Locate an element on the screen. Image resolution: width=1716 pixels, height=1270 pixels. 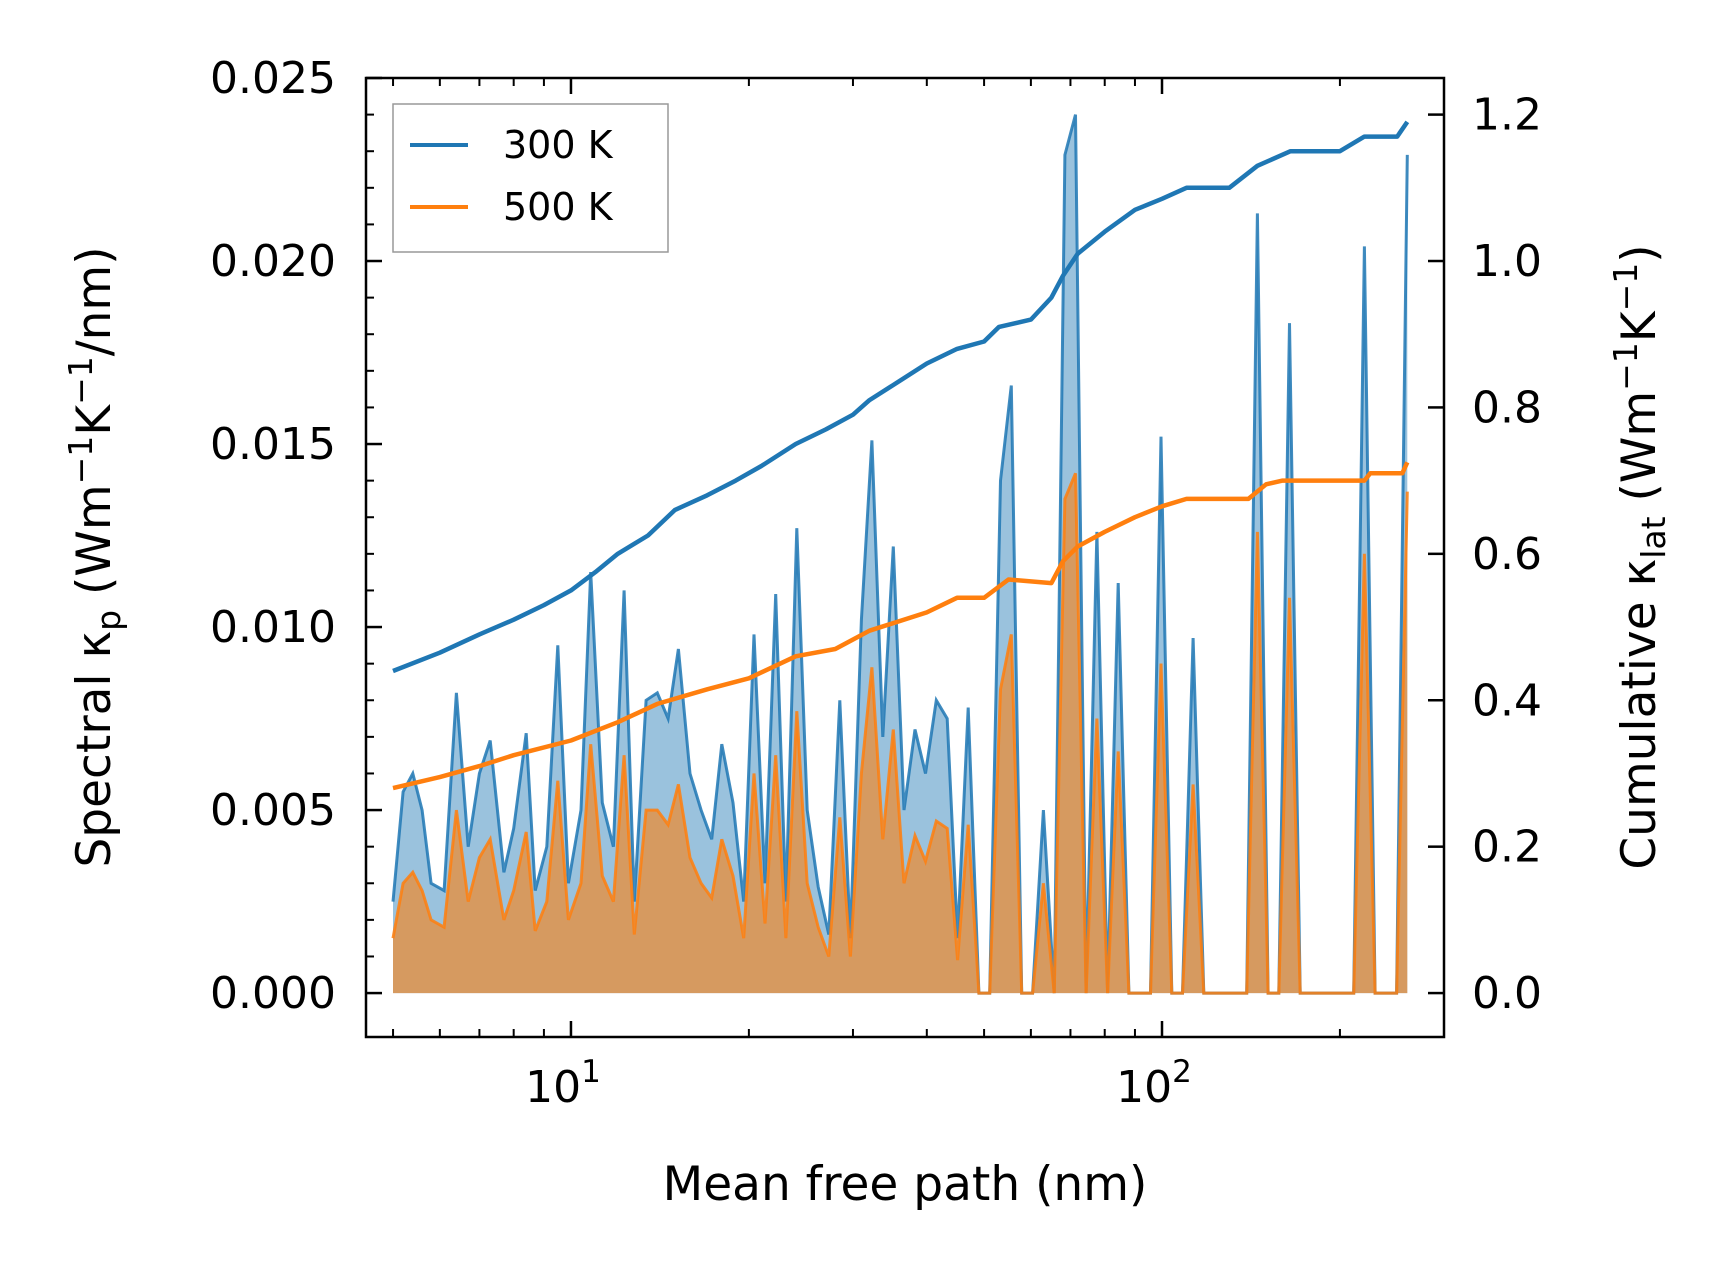
right-tick-label: 1.0 is located at coordinates (1507, 261).